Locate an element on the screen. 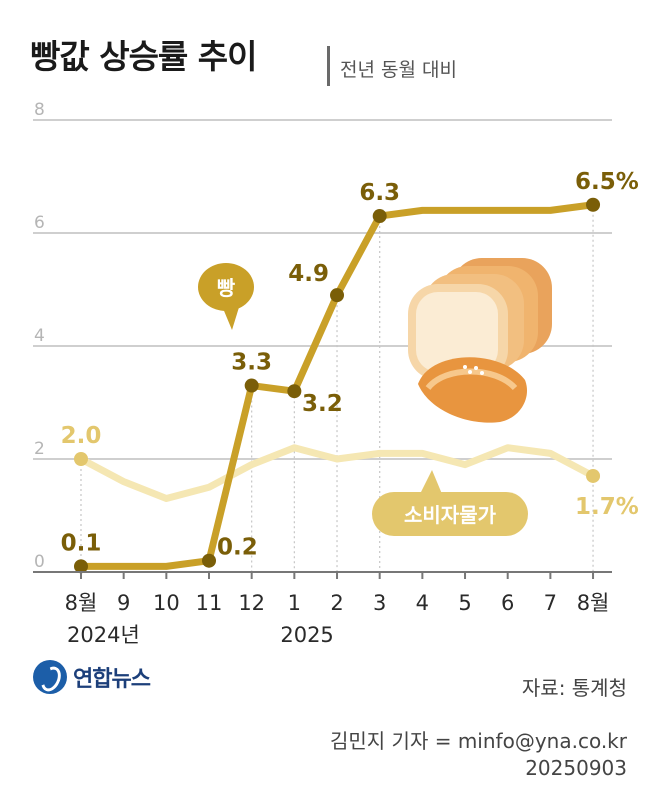 This screenshot has height=797, width=655. credit-line: 김민지 기자 = minfo@yna.co.kr is located at coordinates (478, 741).